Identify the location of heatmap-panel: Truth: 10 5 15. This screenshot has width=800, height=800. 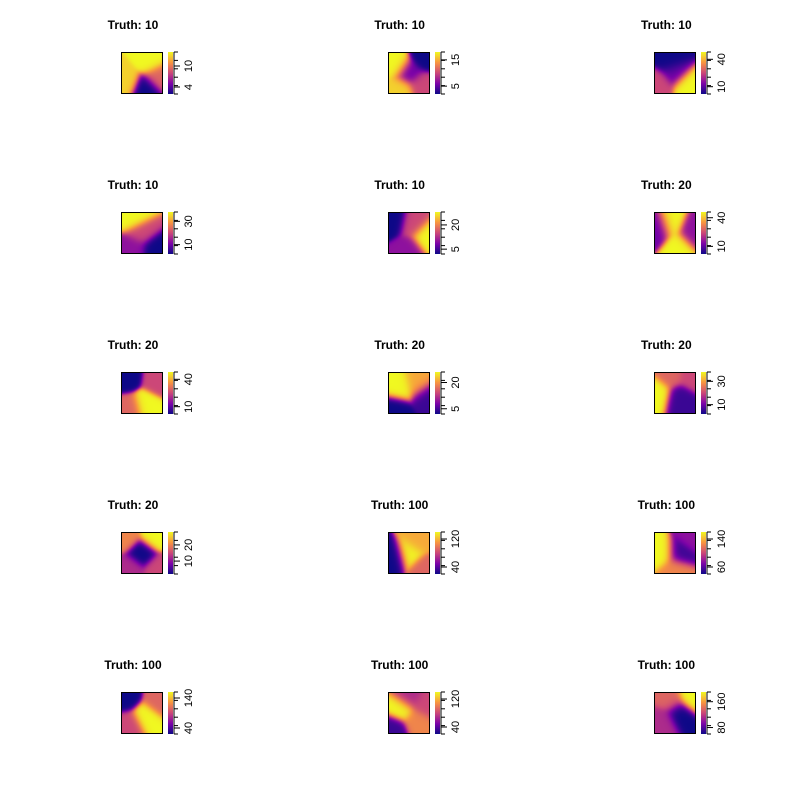
(400, 80).